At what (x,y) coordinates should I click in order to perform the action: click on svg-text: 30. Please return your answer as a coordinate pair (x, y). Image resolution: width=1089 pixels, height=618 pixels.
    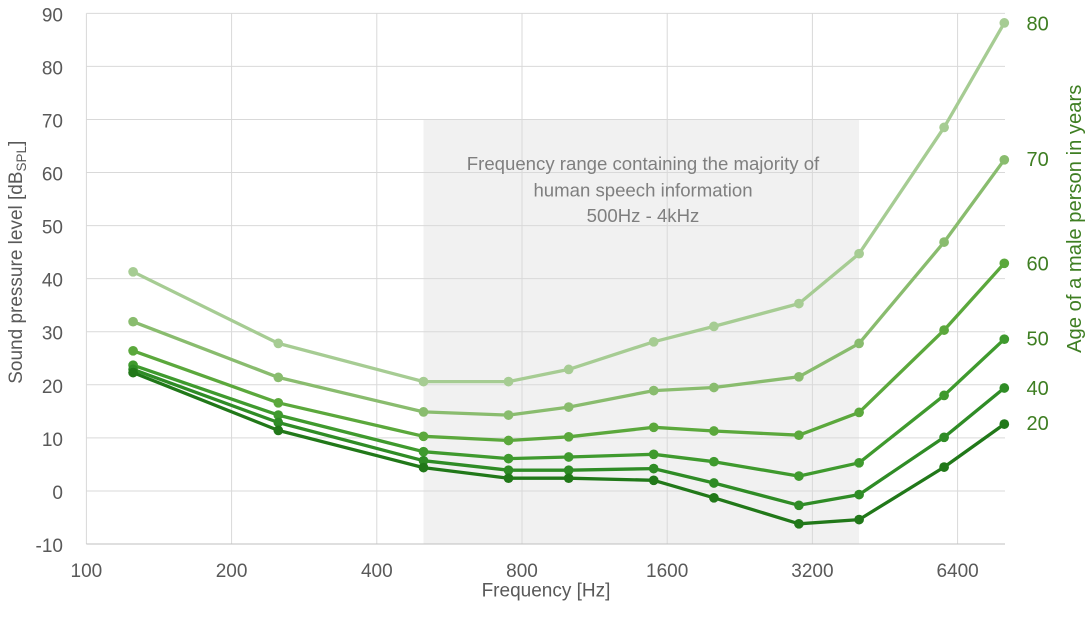
    Looking at the image, I should click on (52, 334).